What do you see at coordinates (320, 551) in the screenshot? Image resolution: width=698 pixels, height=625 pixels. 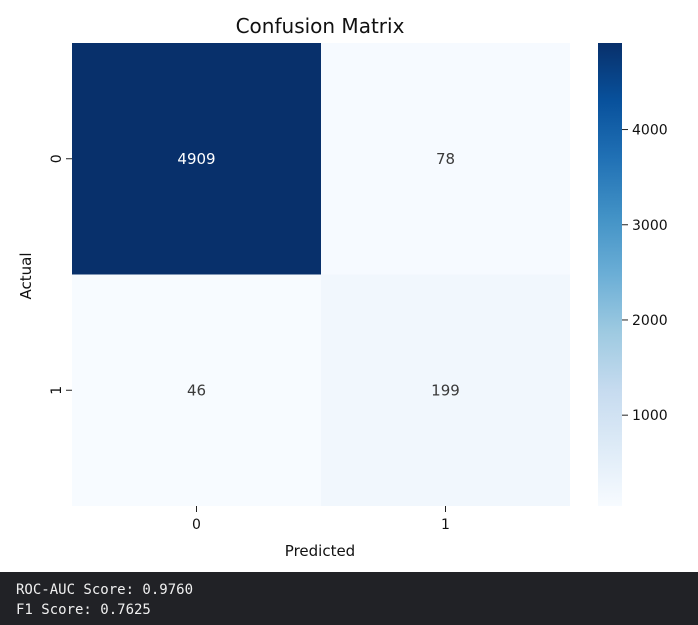 I see `x-axis-label: Predicted` at bounding box center [320, 551].